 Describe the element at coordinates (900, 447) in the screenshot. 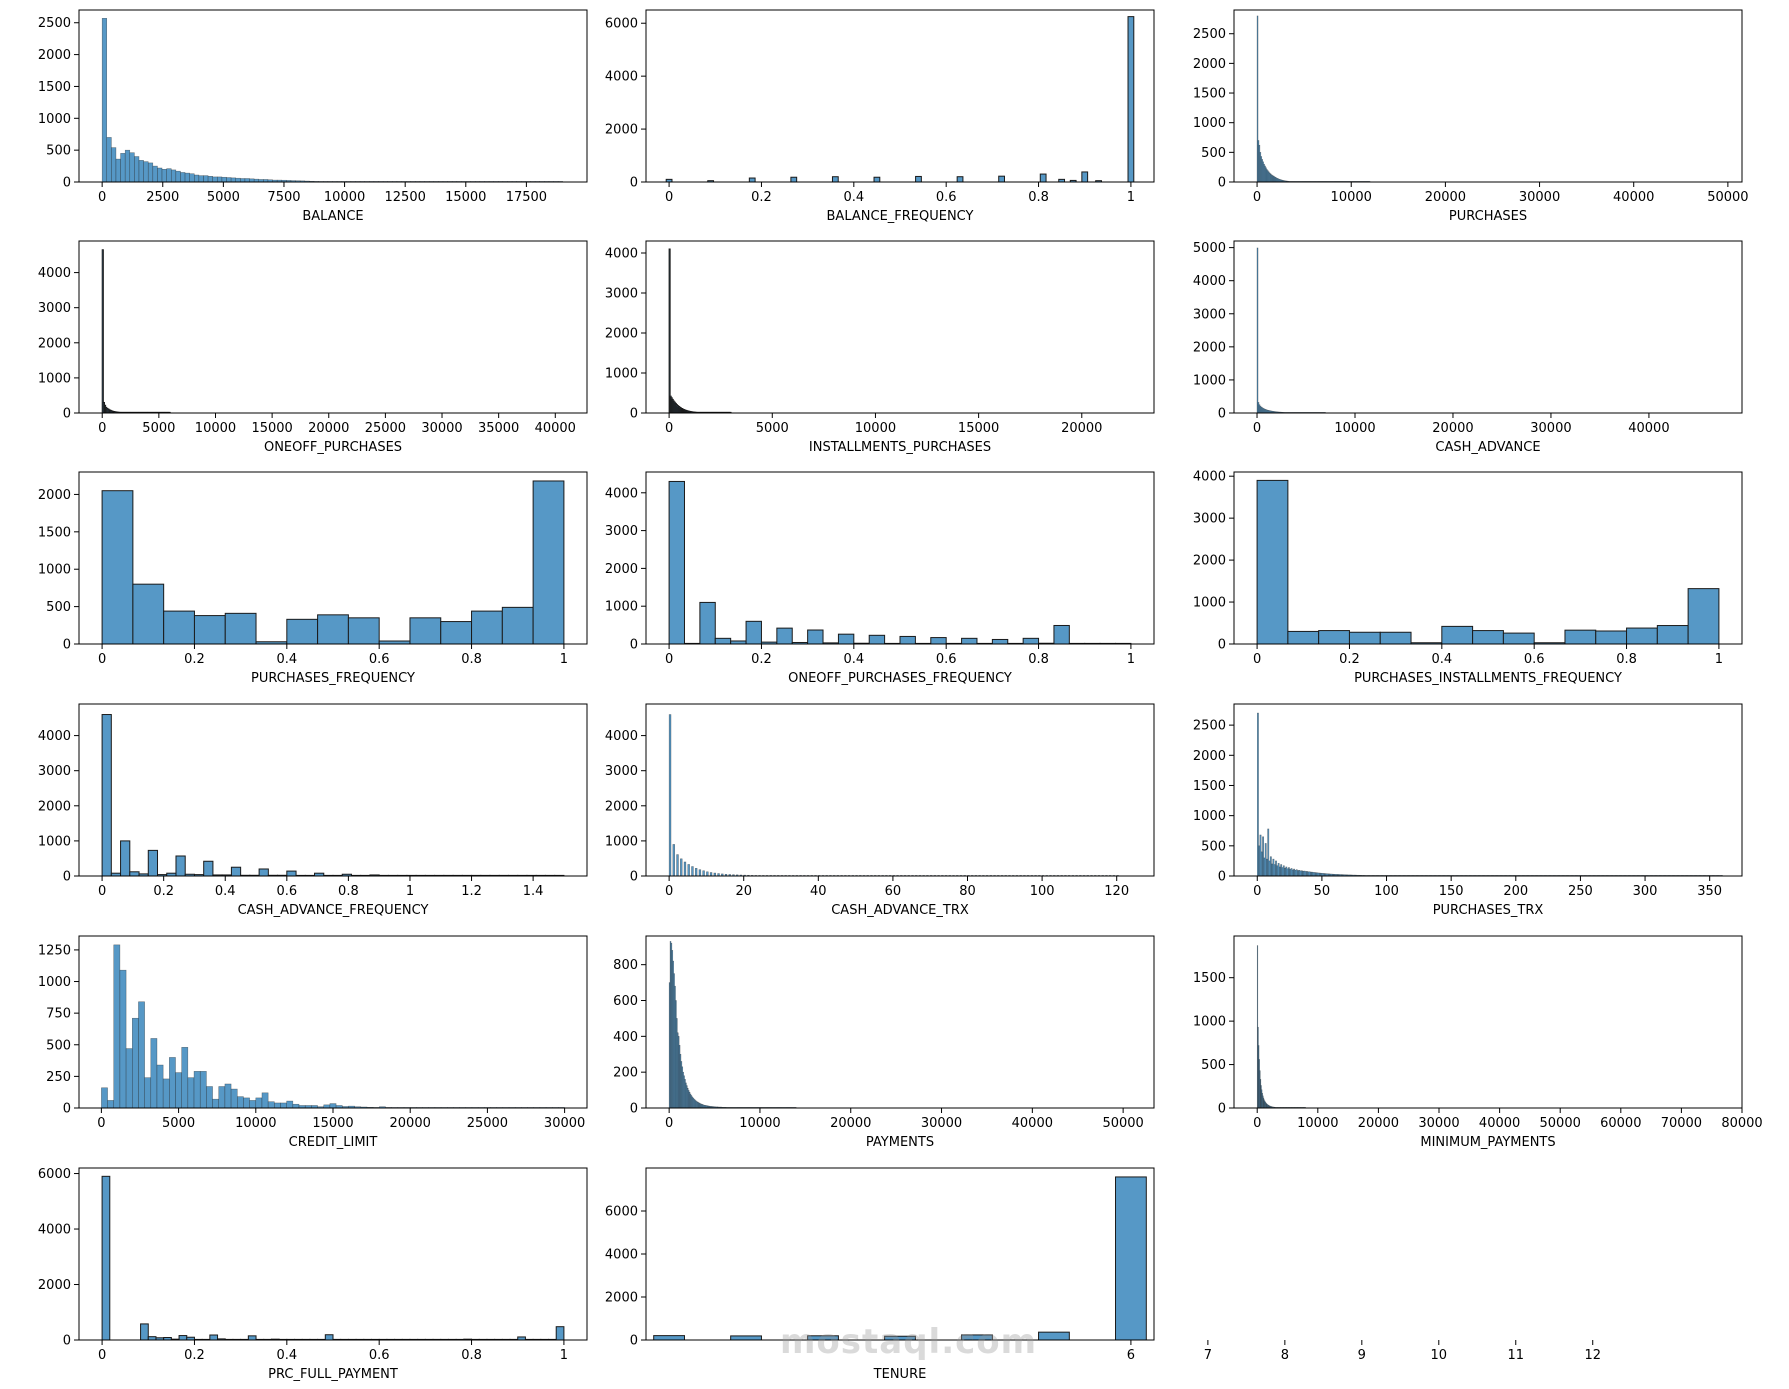

I see `x-axis-label: INSTALLMENTS_PURCHASES` at that location.